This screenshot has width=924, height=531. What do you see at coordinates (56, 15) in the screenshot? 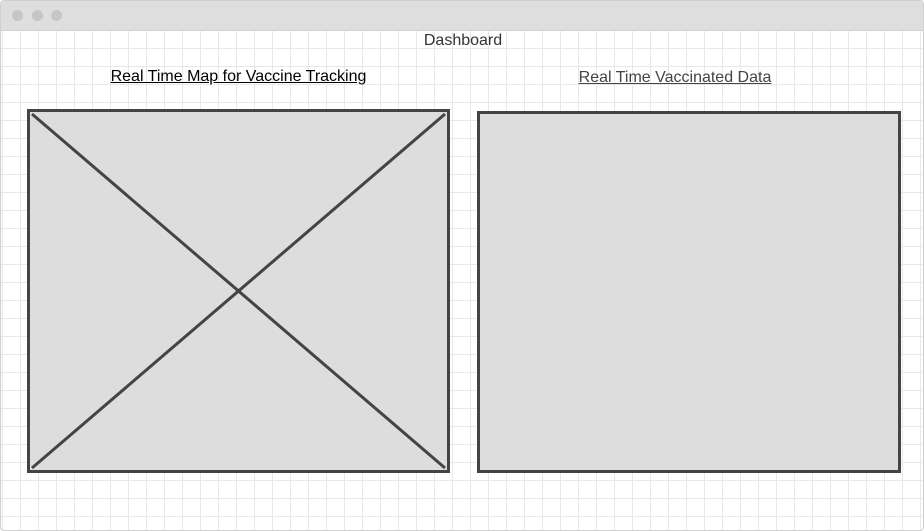
I see `window-maximize-icon` at bounding box center [56, 15].